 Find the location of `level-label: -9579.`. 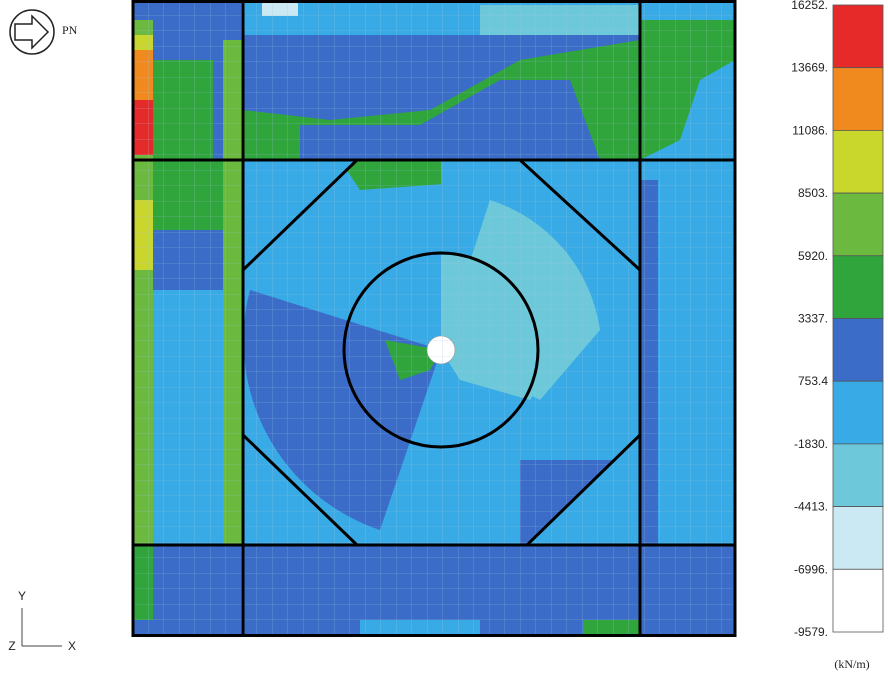

level-label: -9579. is located at coordinates (811, 632).